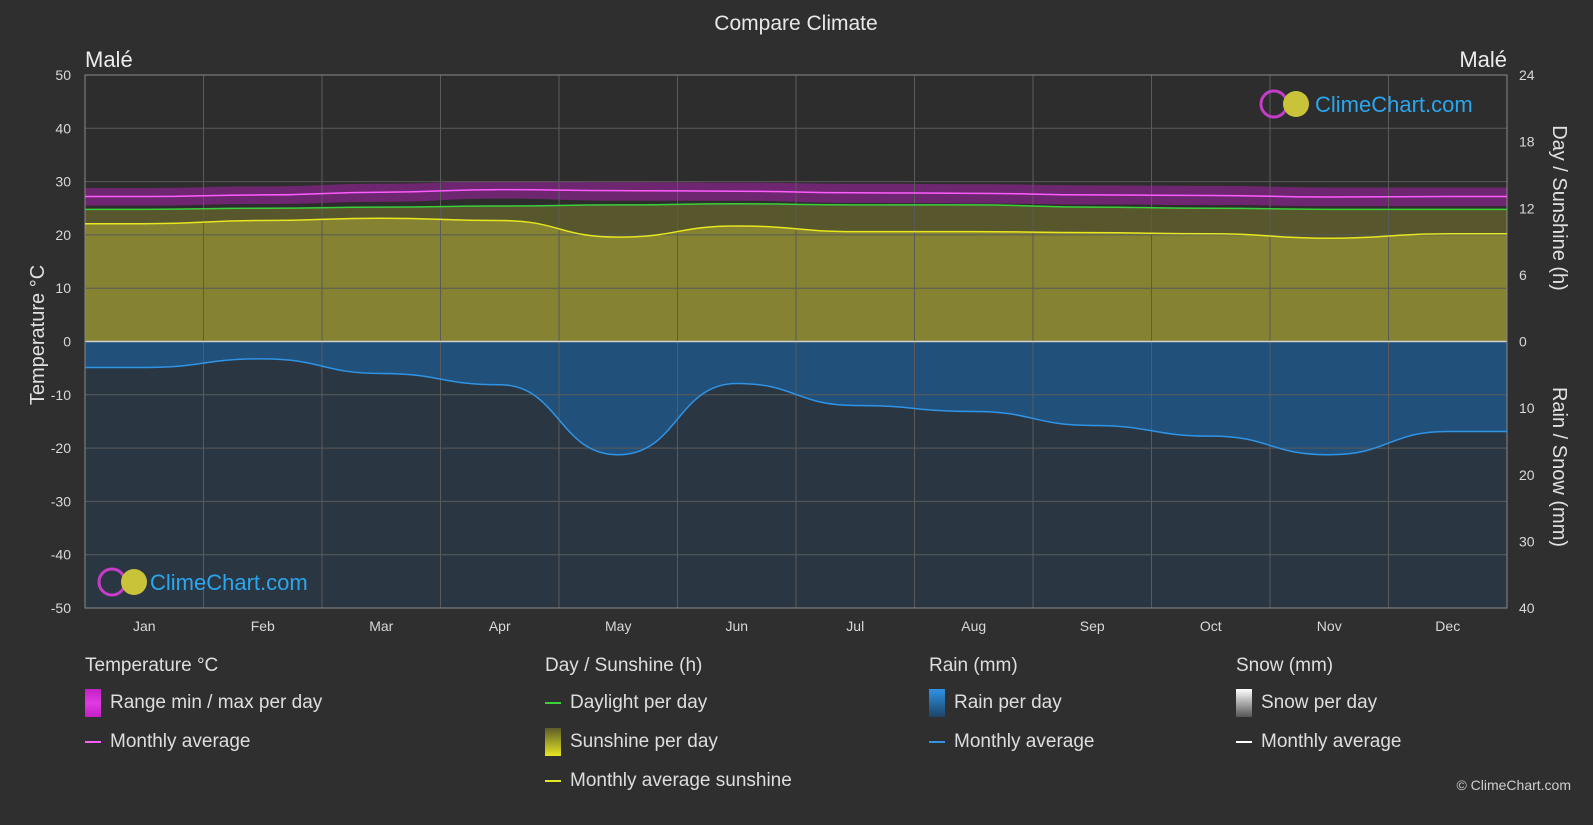 The height and width of the screenshot is (825, 1593). What do you see at coordinates (500, 626) in the screenshot?
I see `x-tick-label: Apr` at bounding box center [500, 626].